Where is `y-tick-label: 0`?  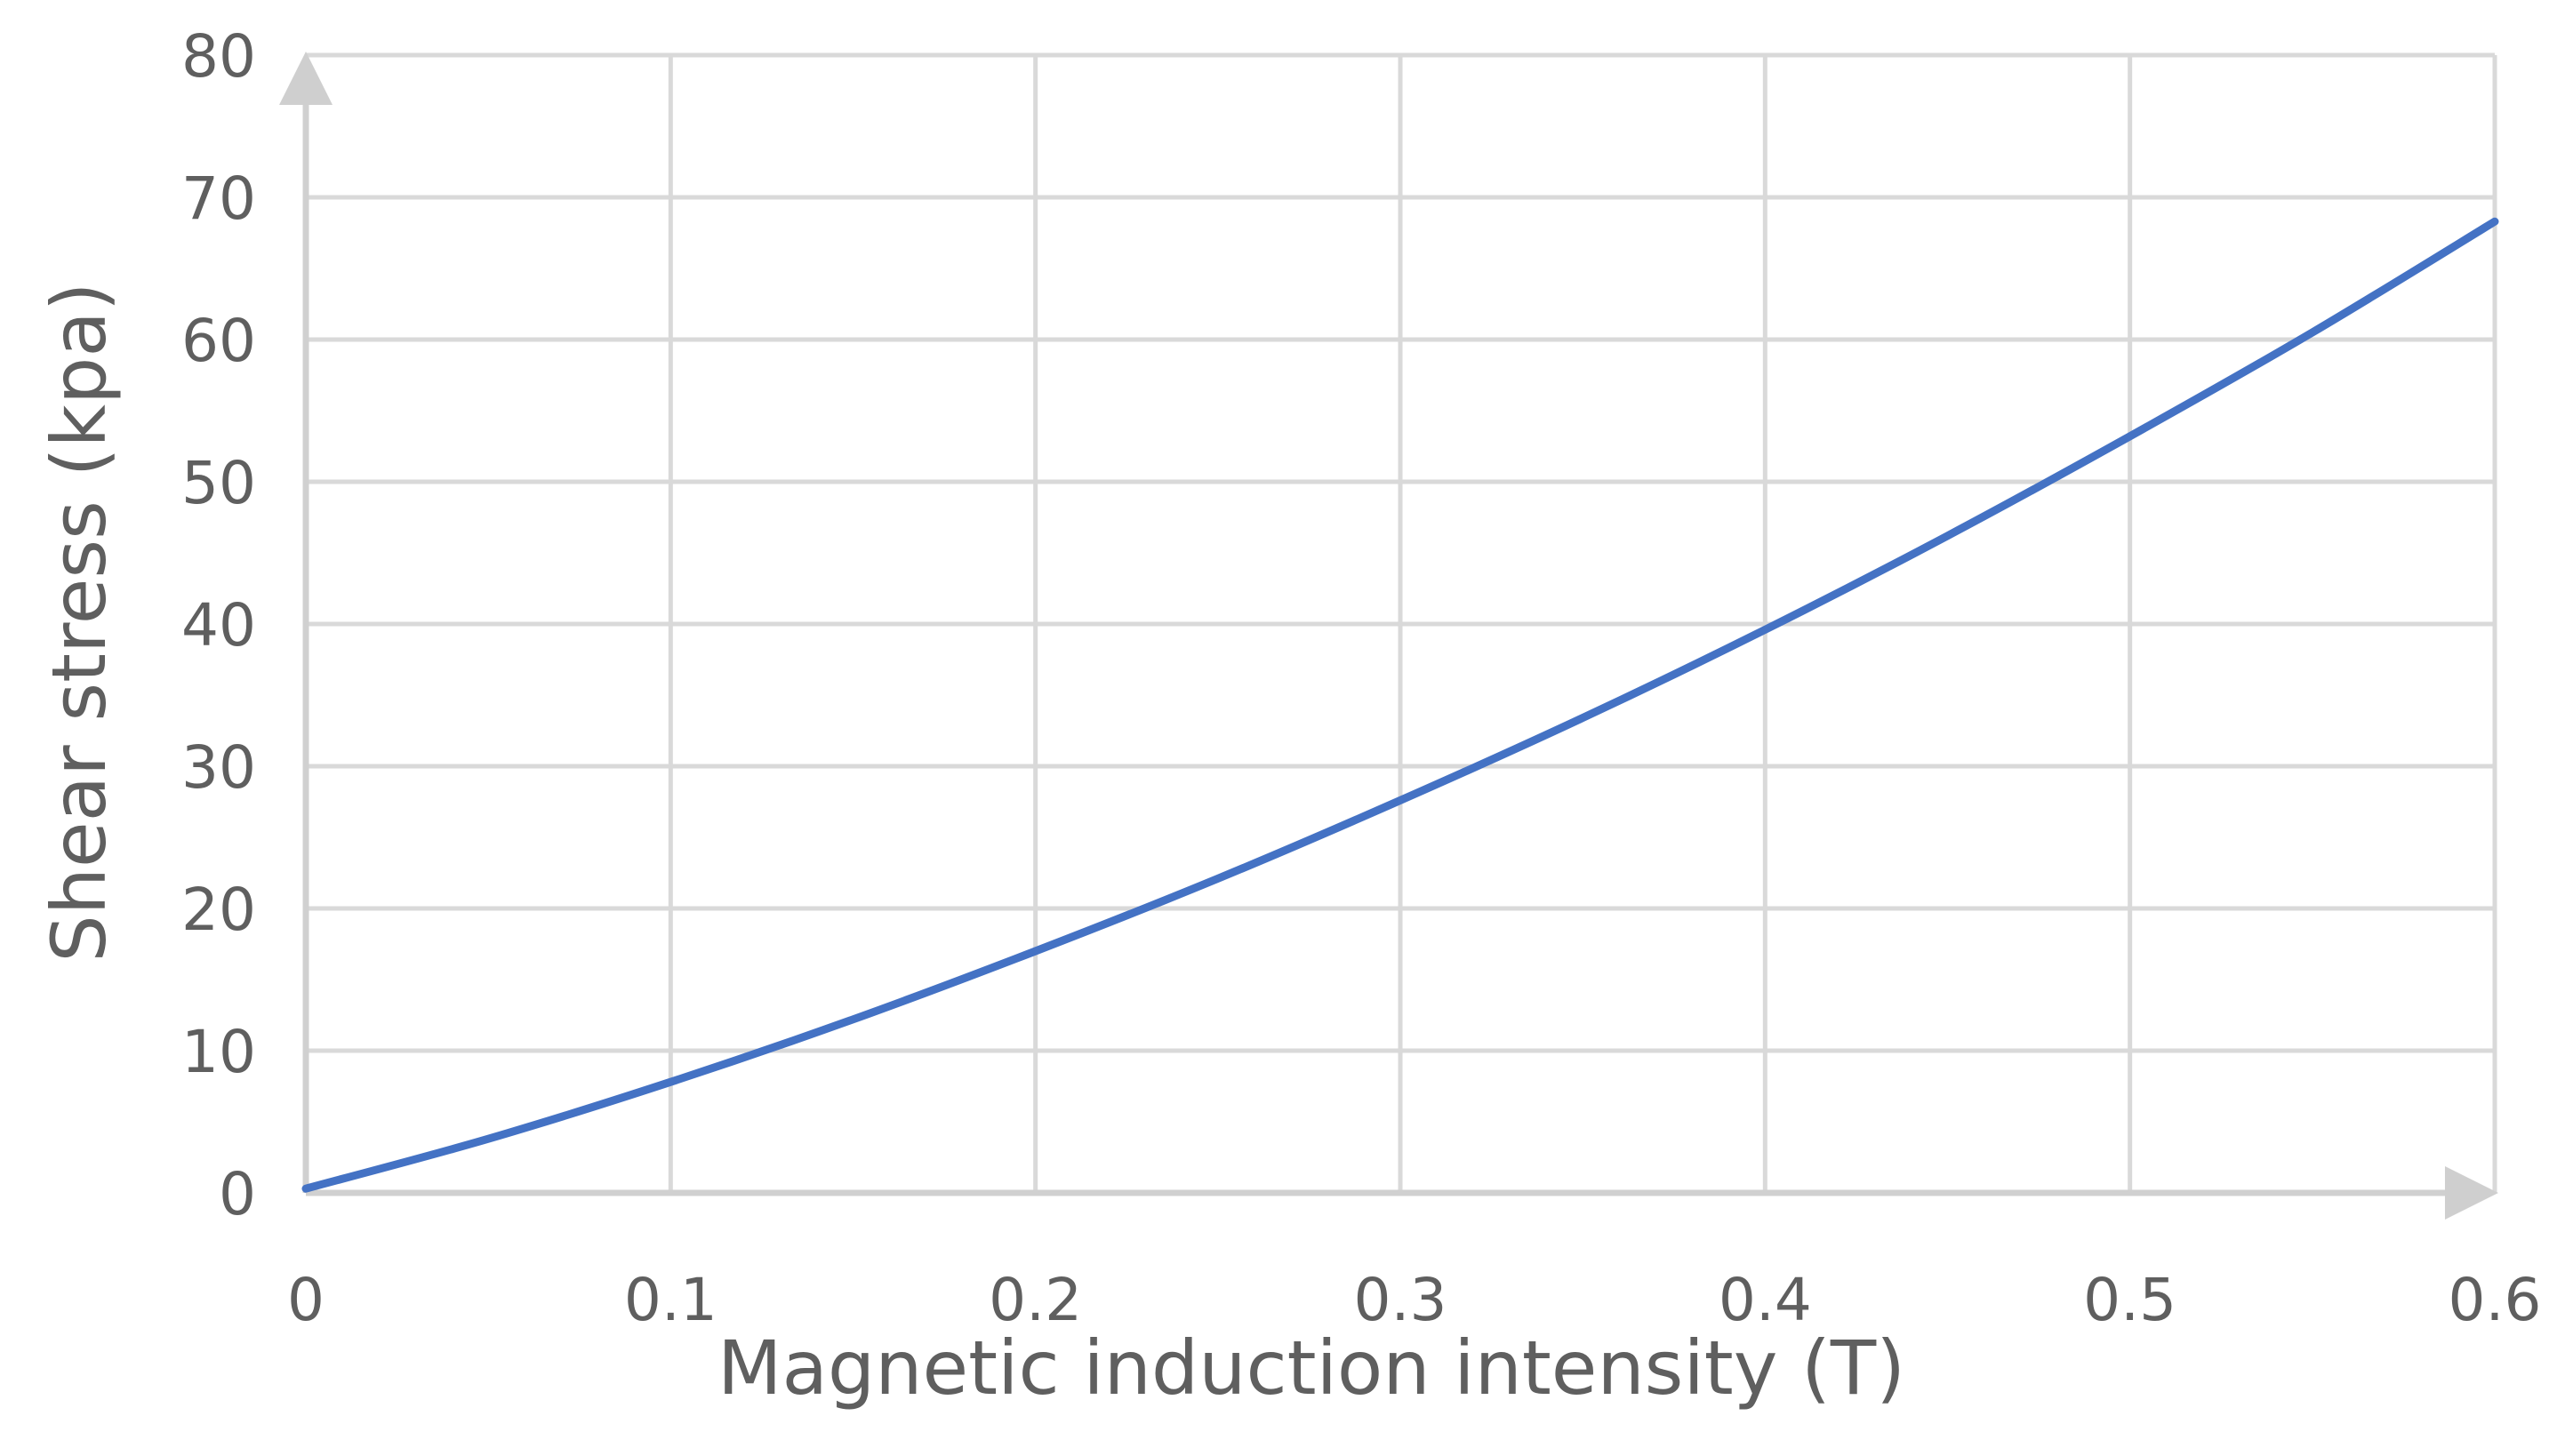 y-tick-label: 0 is located at coordinates (237, 1194).